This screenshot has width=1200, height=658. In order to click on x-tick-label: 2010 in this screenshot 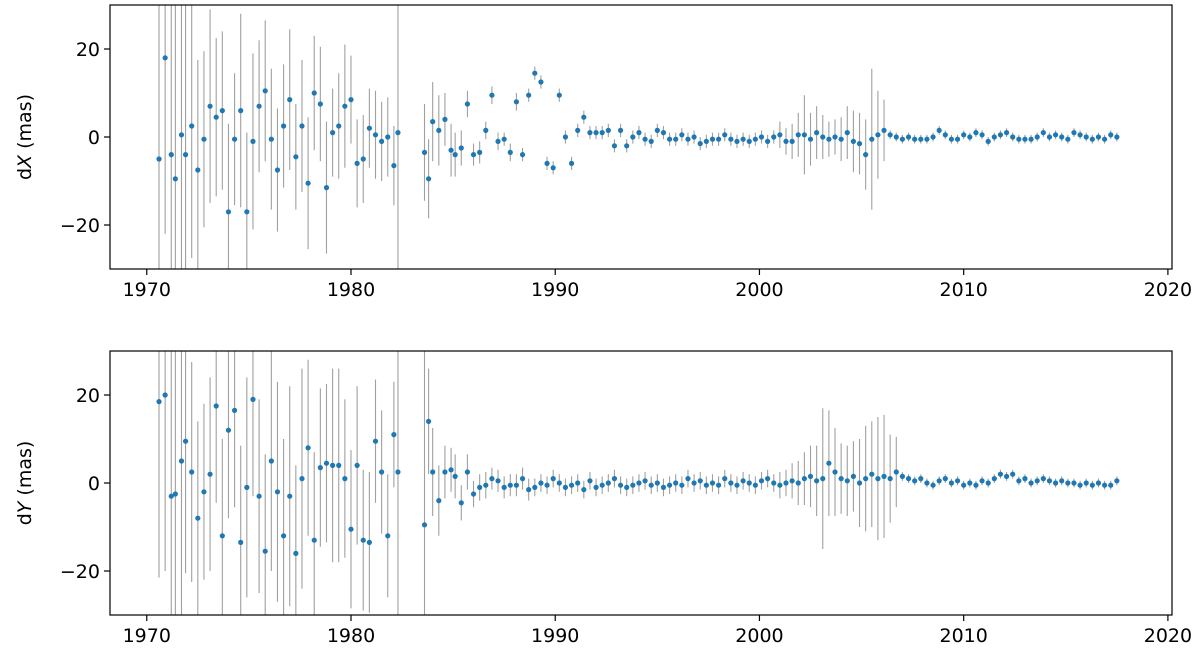, I will do `click(964, 290)`.